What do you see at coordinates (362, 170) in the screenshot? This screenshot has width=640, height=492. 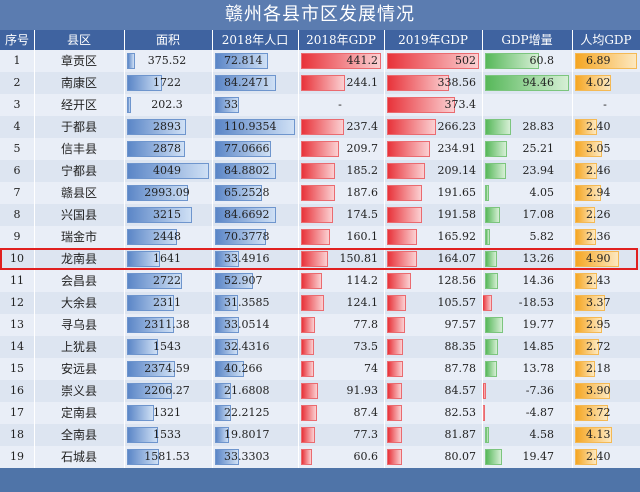 I see `gdp2018-value: 185.2` at bounding box center [362, 170].